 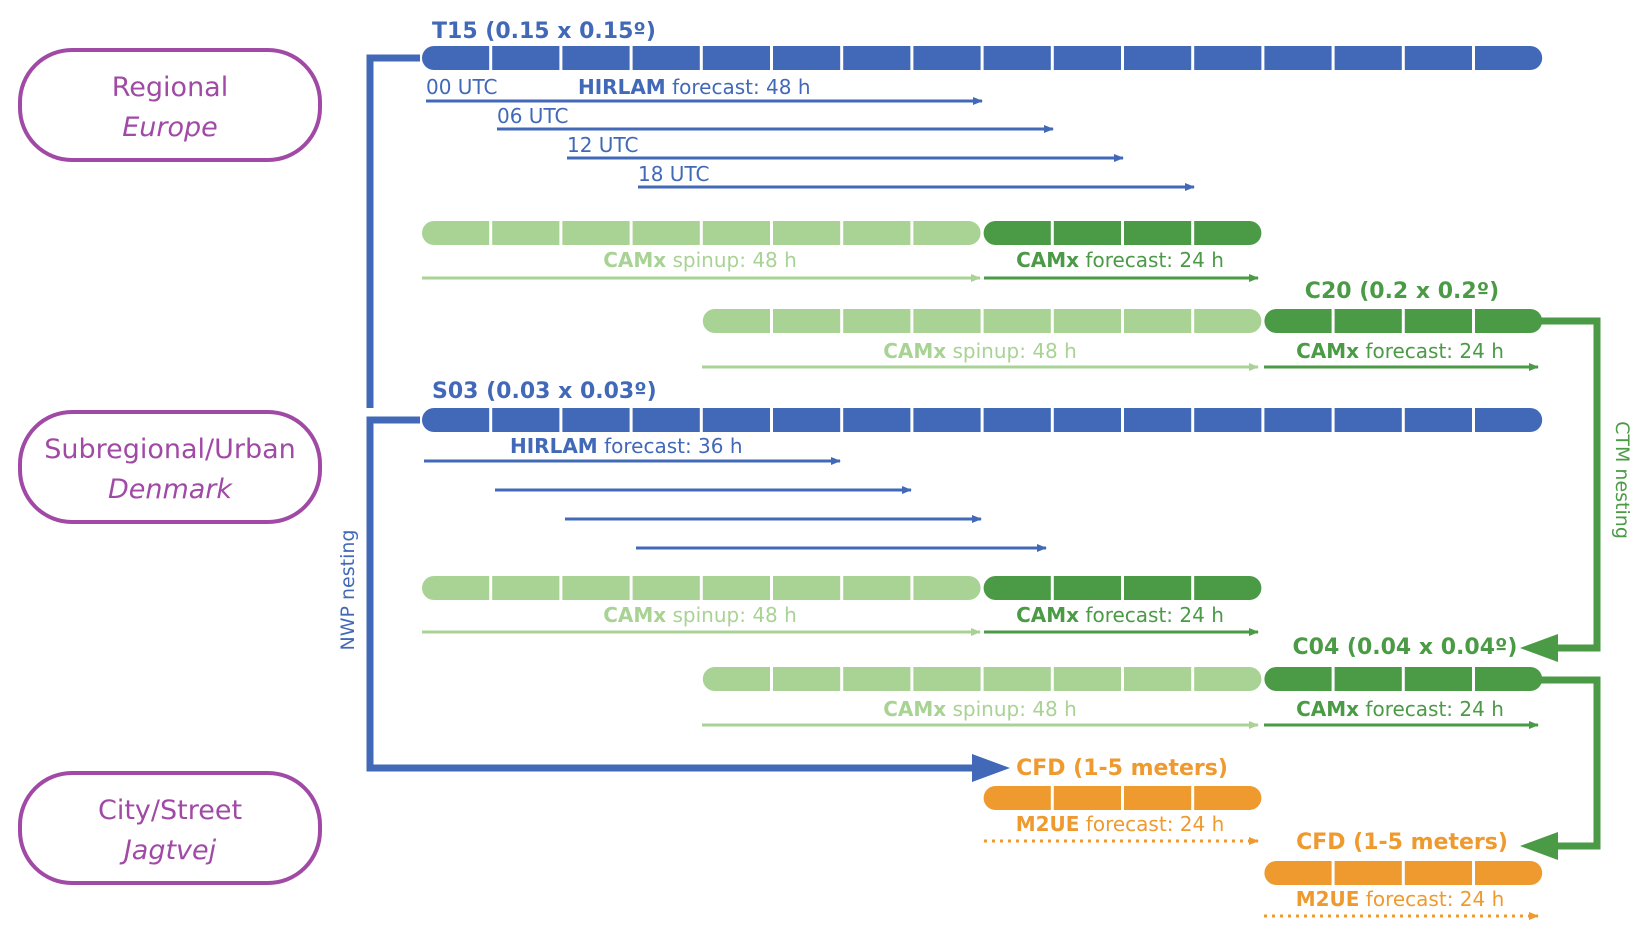 I want to click on t15-forecast-label: HIRLAM forecast: 48 h, so click(x=694, y=87).